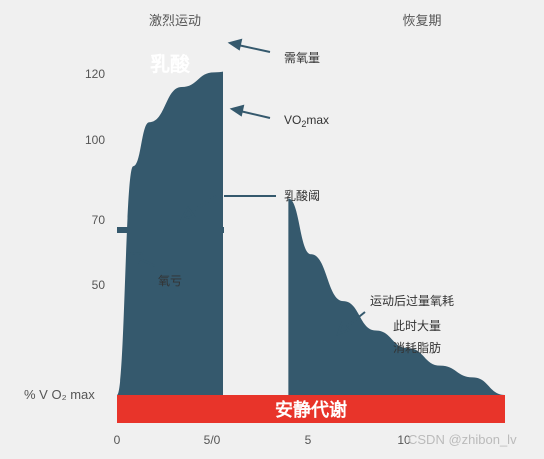  Describe the element at coordinates (237, 110) in the screenshot. I see `arrow-vo2max-head` at that location.